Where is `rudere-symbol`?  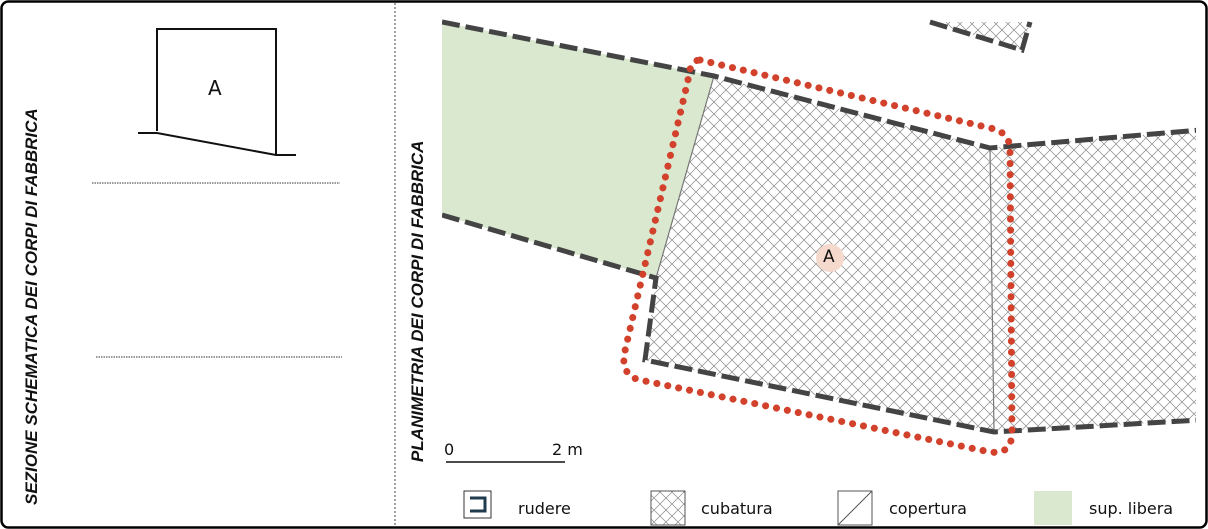
rudere-symbol is located at coordinates (478, 504).